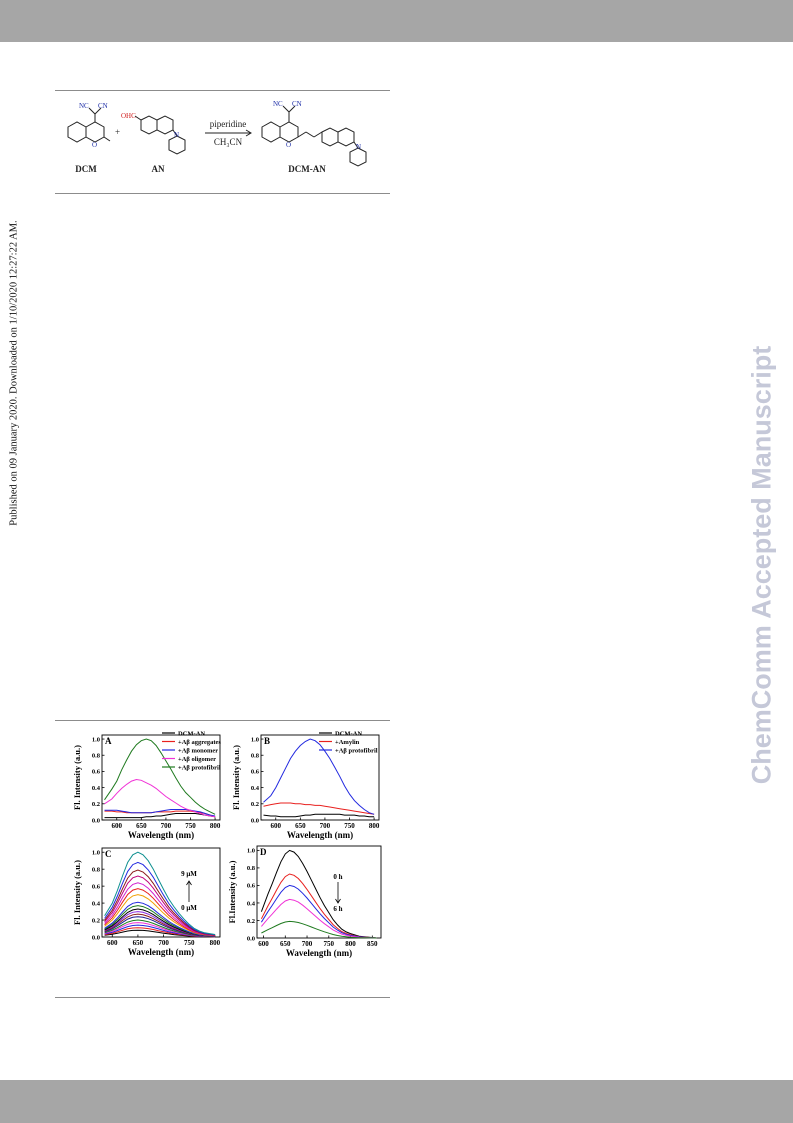  What do you see at coordinates (94, 145) in the screenshot?
I see `dcm-o-label: O` at bounding box center [94, 145].